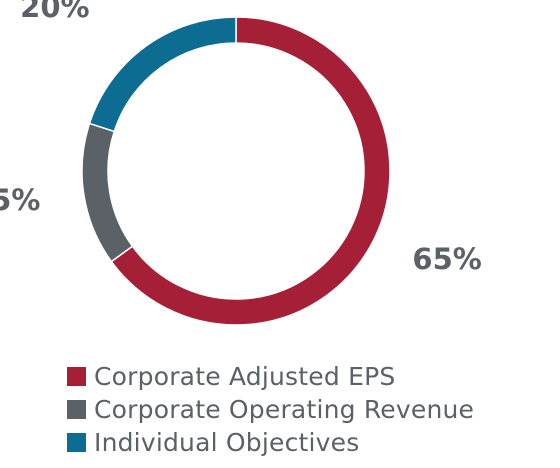 The width and height of the screenshot is (560, 468). Describe the element at coordinates (107, 192) in the screenshot. I see `donut-slice-corporate-operating-revenue` at that location.